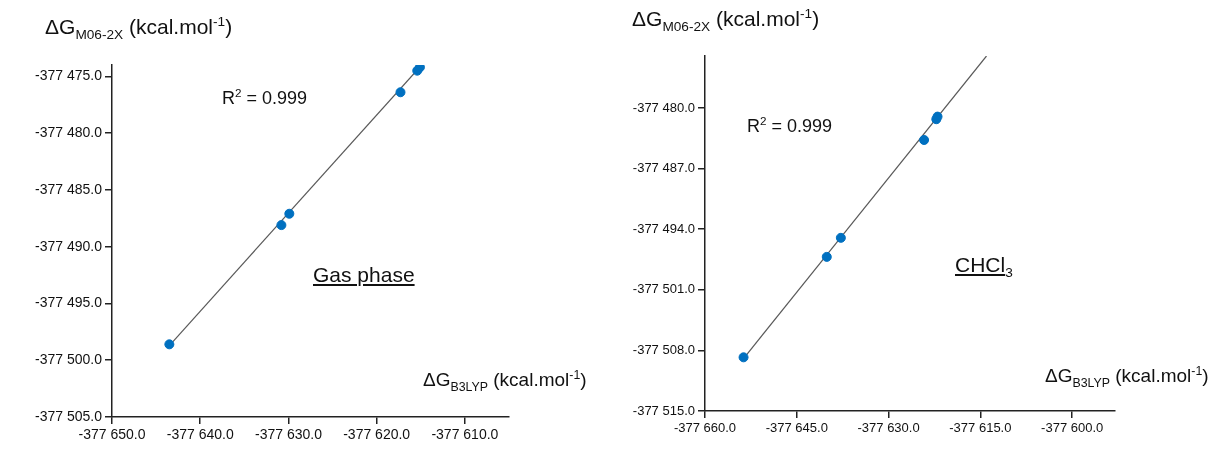  What do you see at coordinates (705, 428) in the screenshot?
I see `x-tick-label: -377 660.0` at bounding box center [705, 428].